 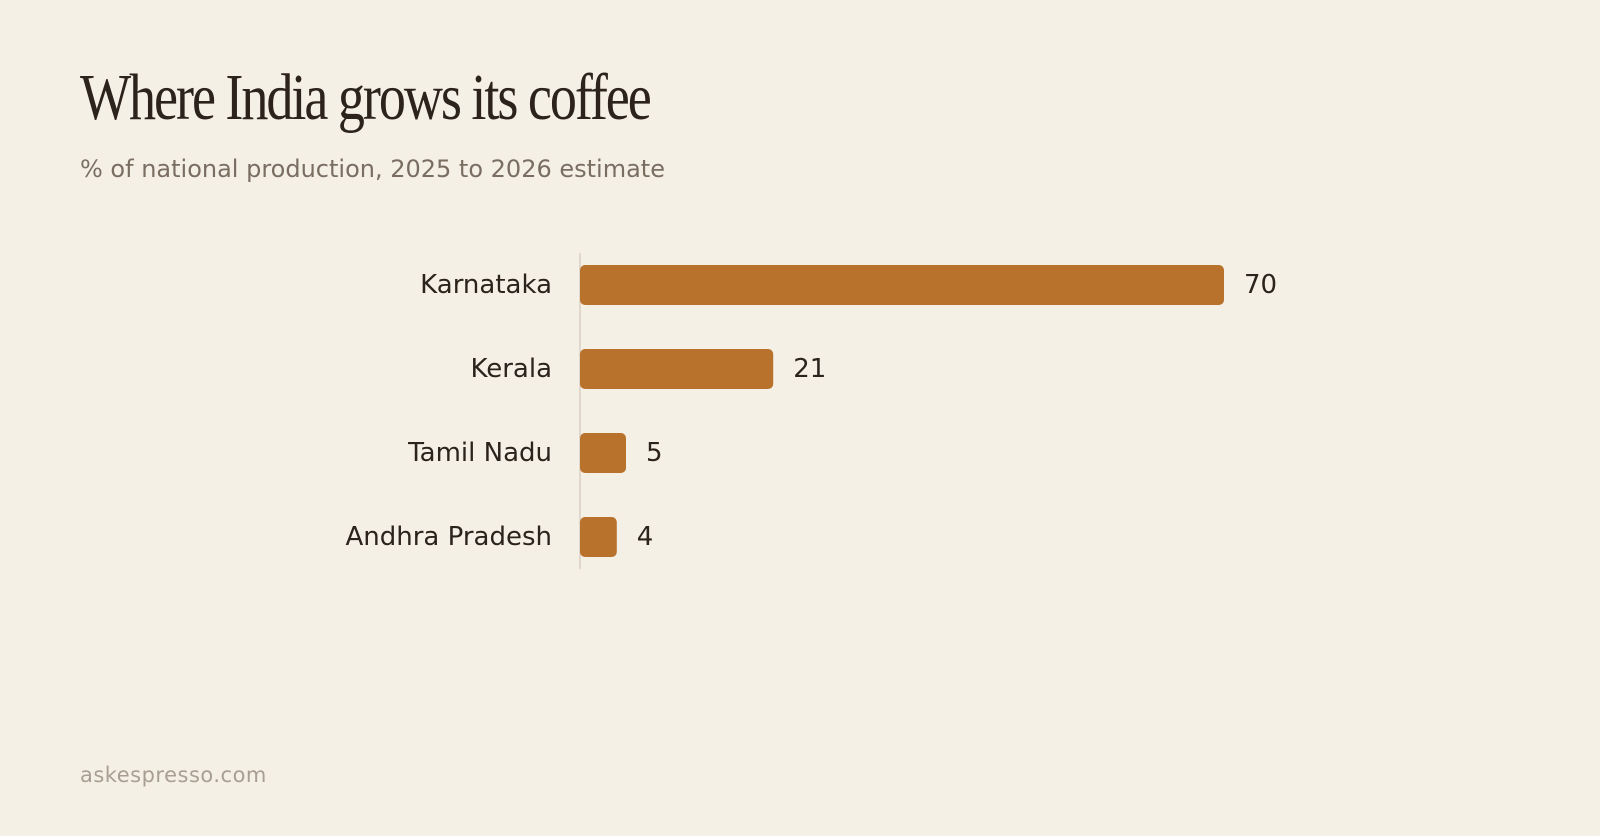 What do you see at coordinates (809, 369) in the screenshot?
I see `value-label-kerala: 21` at bounding box center [809, 369].